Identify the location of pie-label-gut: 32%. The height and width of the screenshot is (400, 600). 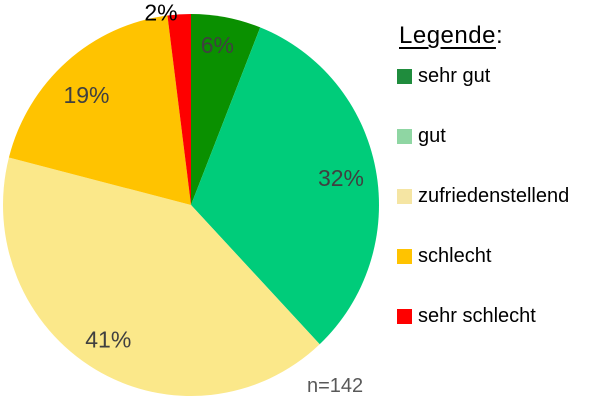
(341, 178).